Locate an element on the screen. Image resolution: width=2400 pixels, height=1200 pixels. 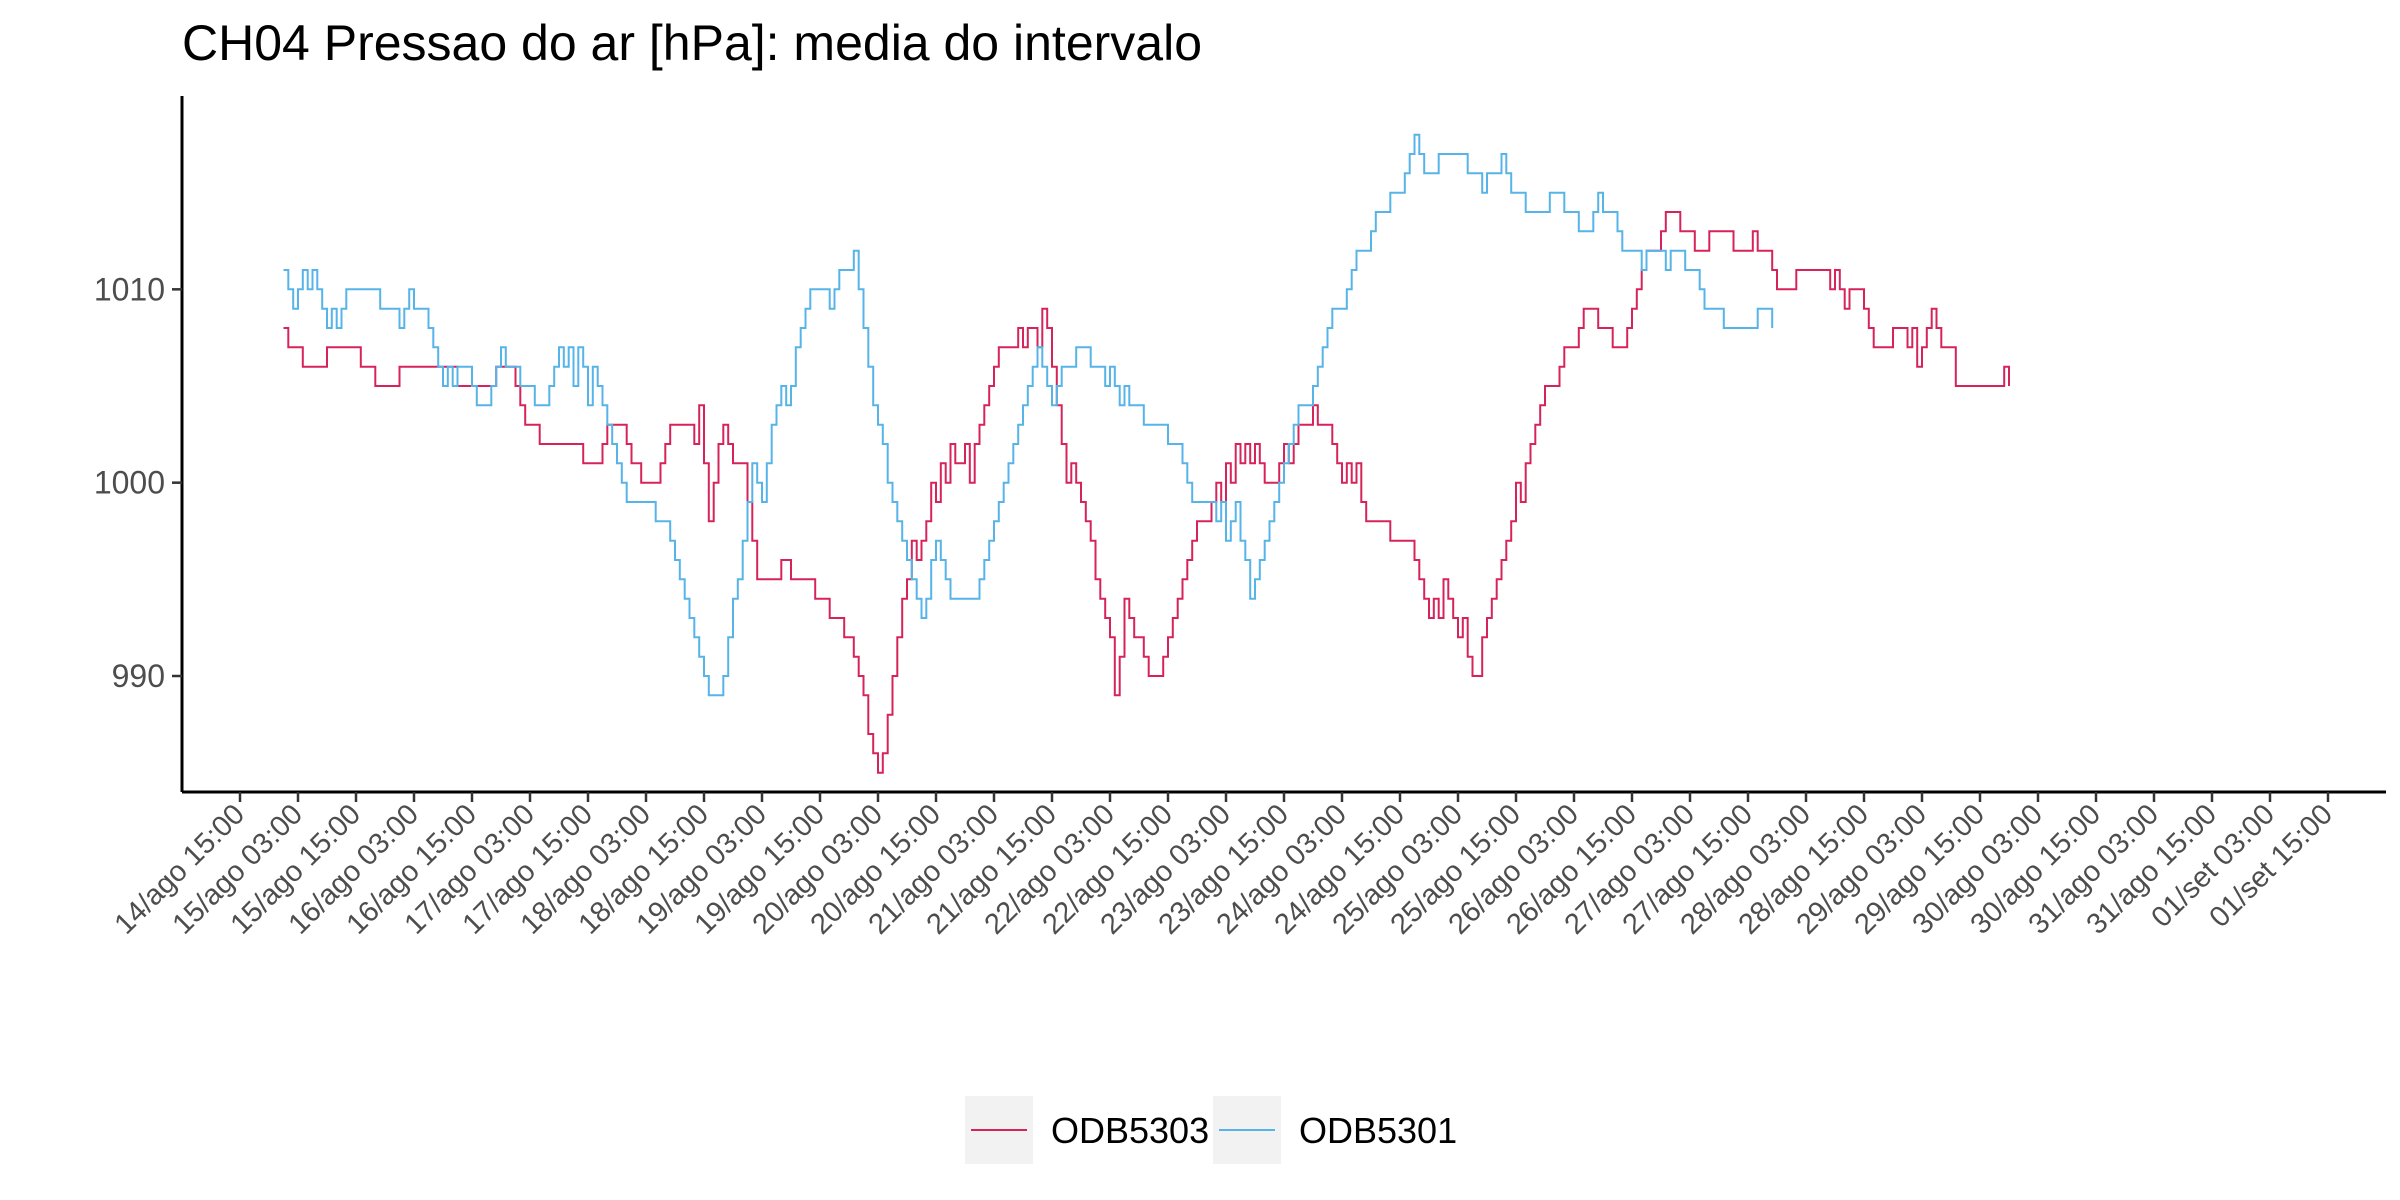
y-tick-label: 1000 is located at coordinates (129, 483).